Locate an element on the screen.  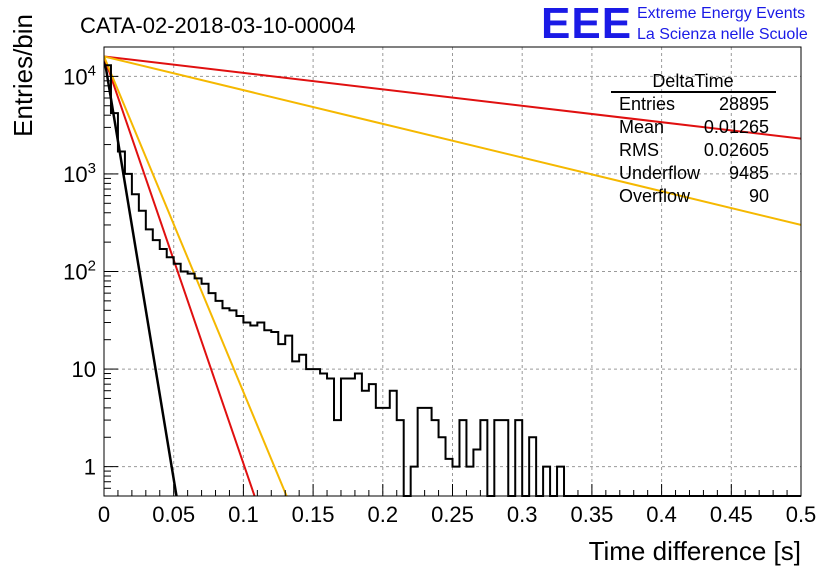
stats-row-value: 0.01265 is located at coordinates (736, 127).